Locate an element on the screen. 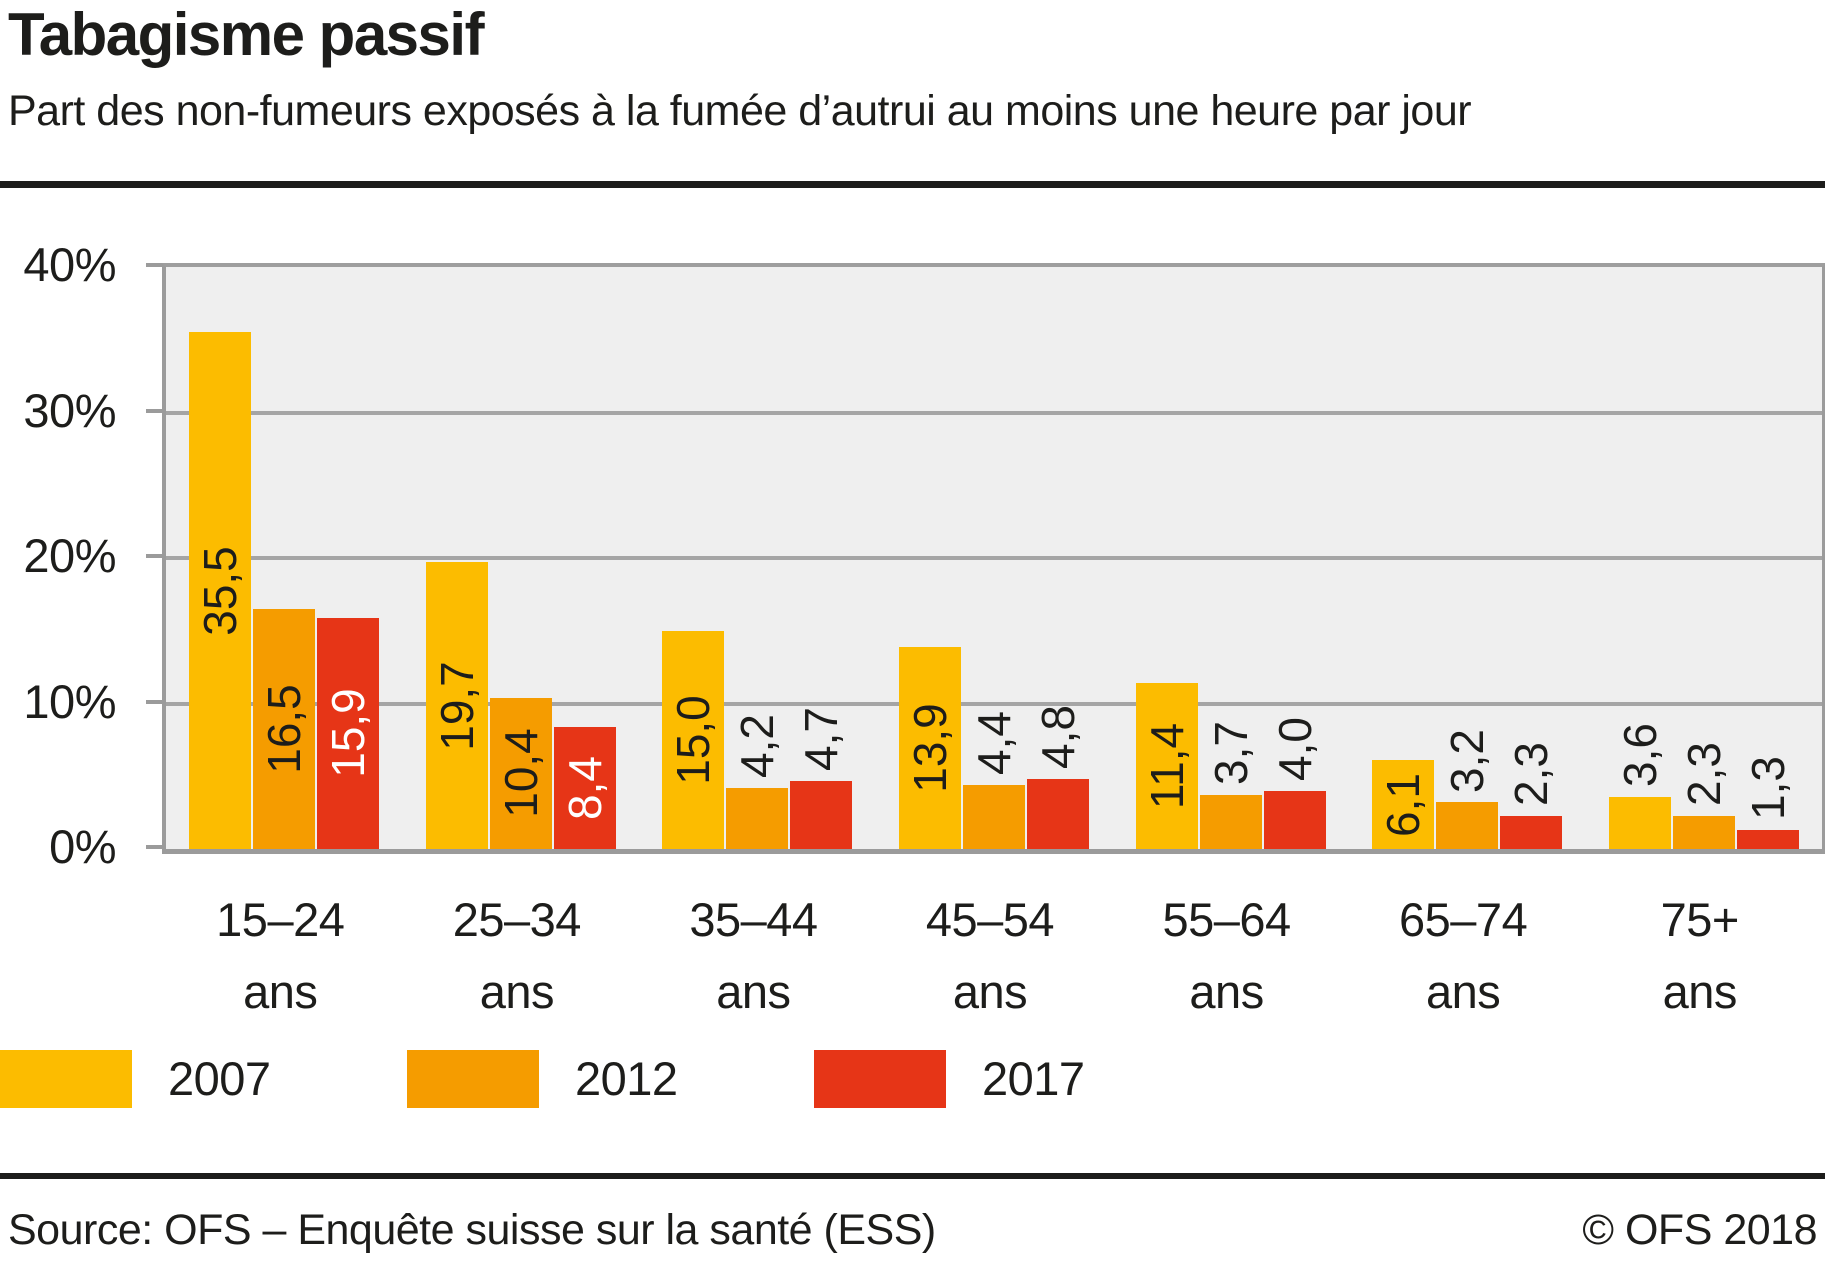 The image size is (1825, 1262). x-category-range: 55–64 is located at coordinates (1226, 919).